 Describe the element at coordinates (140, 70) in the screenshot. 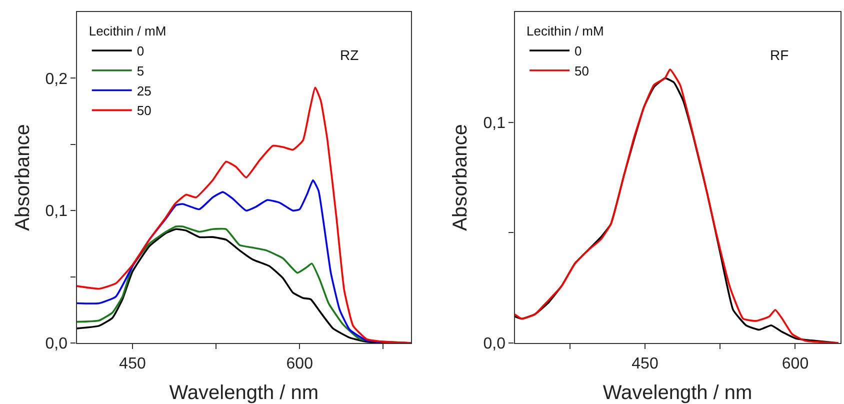

I see `legend-label: 5` at that location.